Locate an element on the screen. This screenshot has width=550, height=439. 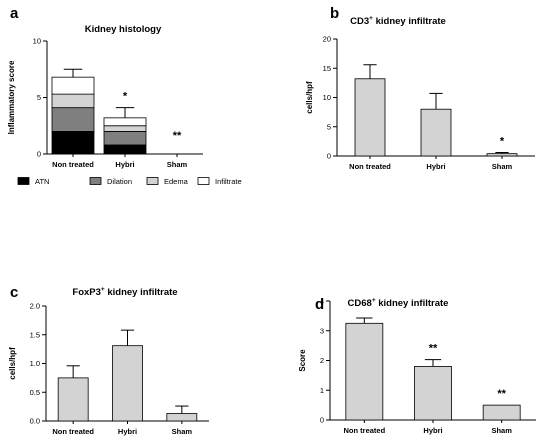
chart-title: CD68+ kidney infiltrate is located at coordinates (398, 303).